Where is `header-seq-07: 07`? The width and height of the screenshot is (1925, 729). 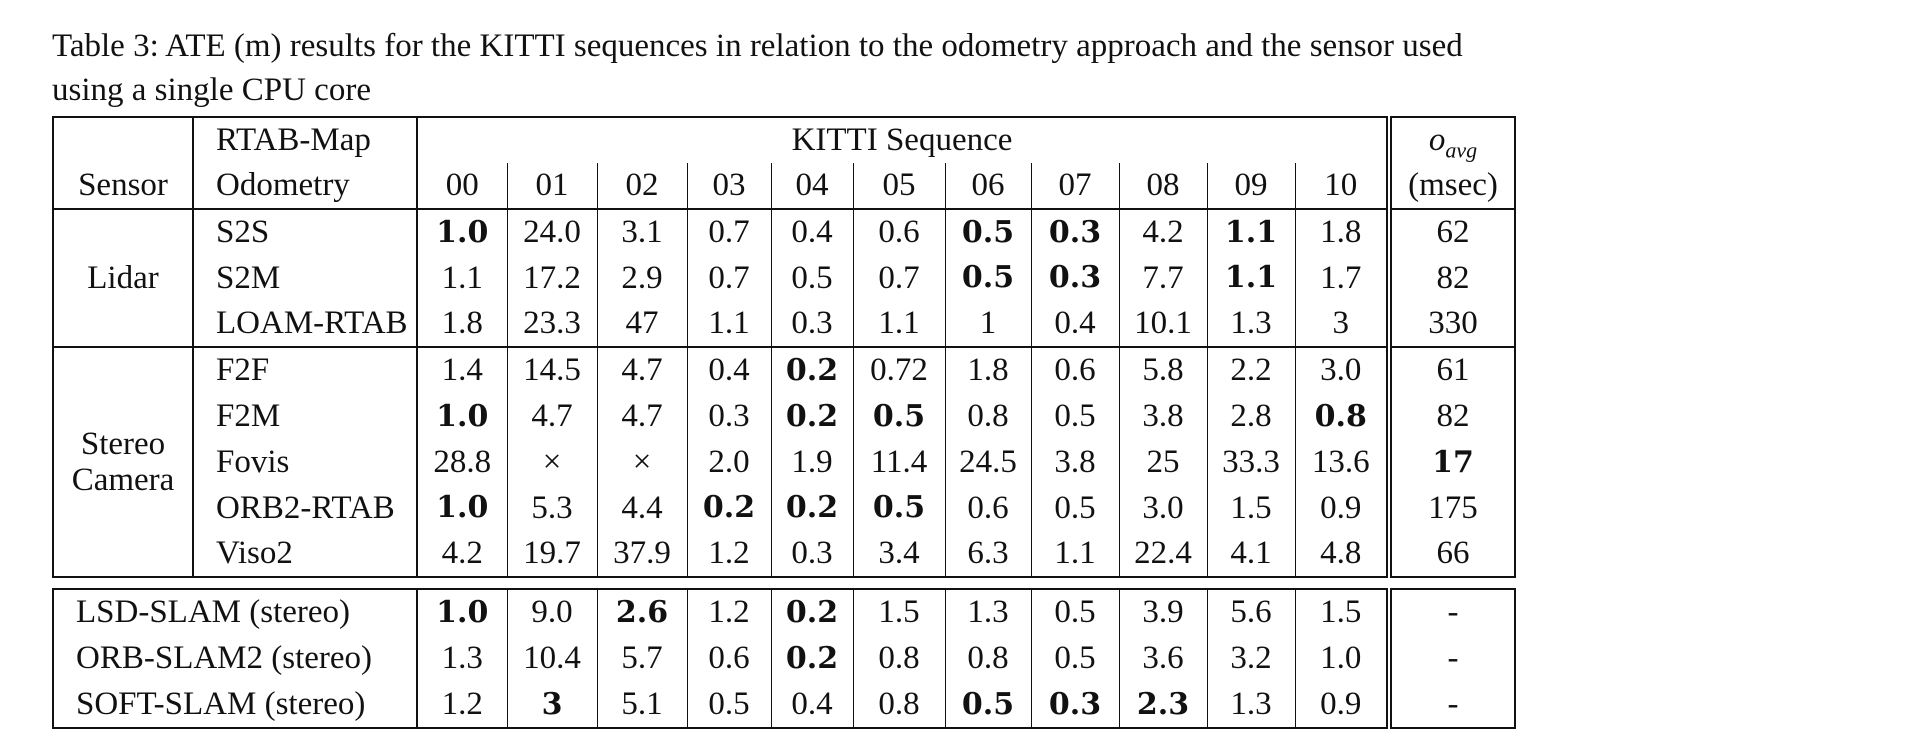
header-seq-07: 07 is located at coordinates (1074, 186).